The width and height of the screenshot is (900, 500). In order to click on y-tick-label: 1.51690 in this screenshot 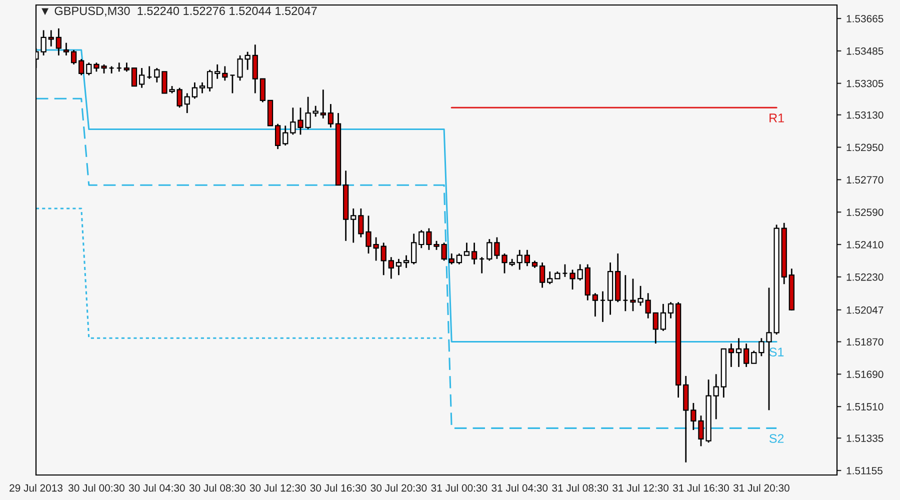, I will do `click(865, 374)`.